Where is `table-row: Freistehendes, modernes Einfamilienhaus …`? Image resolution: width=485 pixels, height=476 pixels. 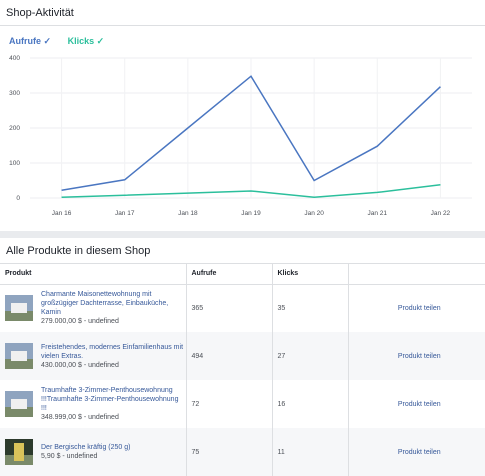 table-row: Freistehendes, modernes Einfamilienhaus … is located at coordinates (242, 356).